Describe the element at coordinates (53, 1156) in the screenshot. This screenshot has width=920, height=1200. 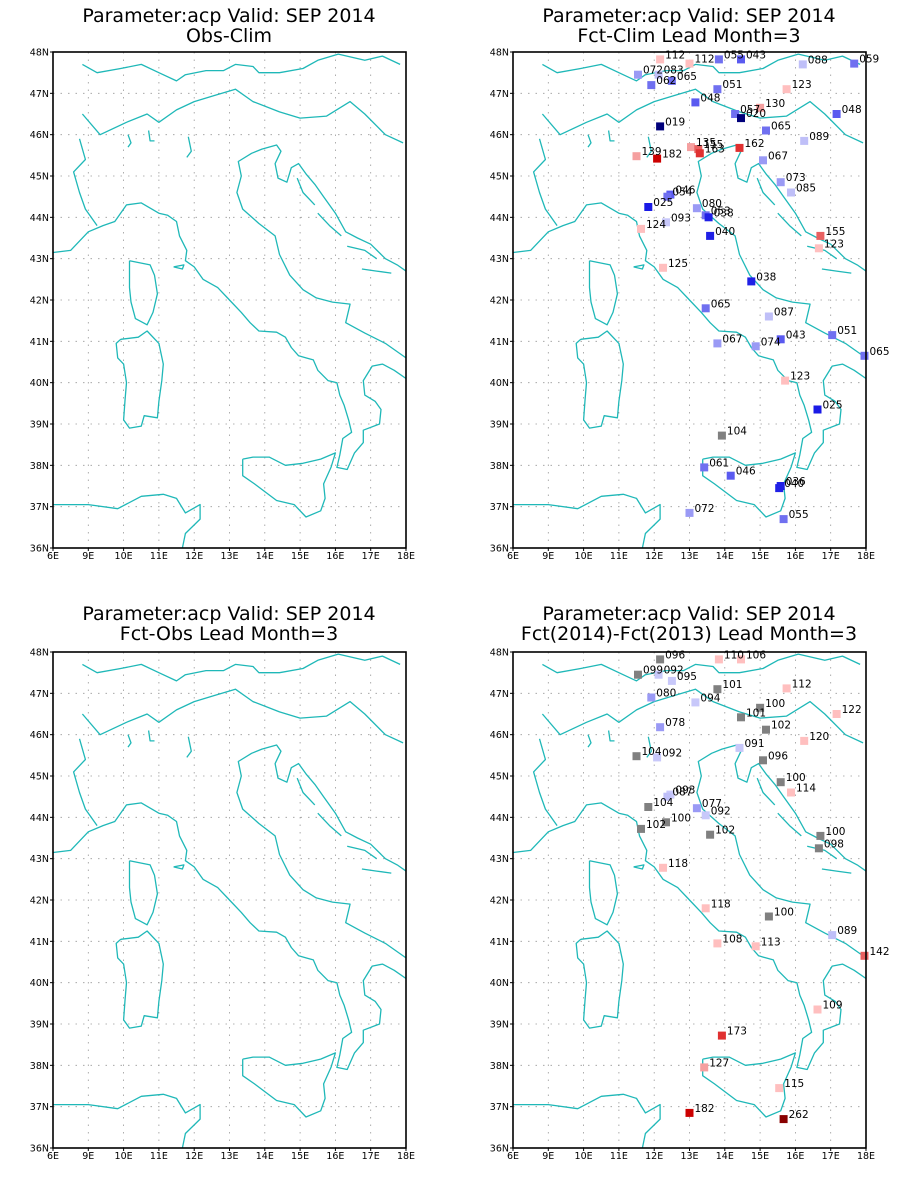
I see `x-tick-label: 6E` at that location.